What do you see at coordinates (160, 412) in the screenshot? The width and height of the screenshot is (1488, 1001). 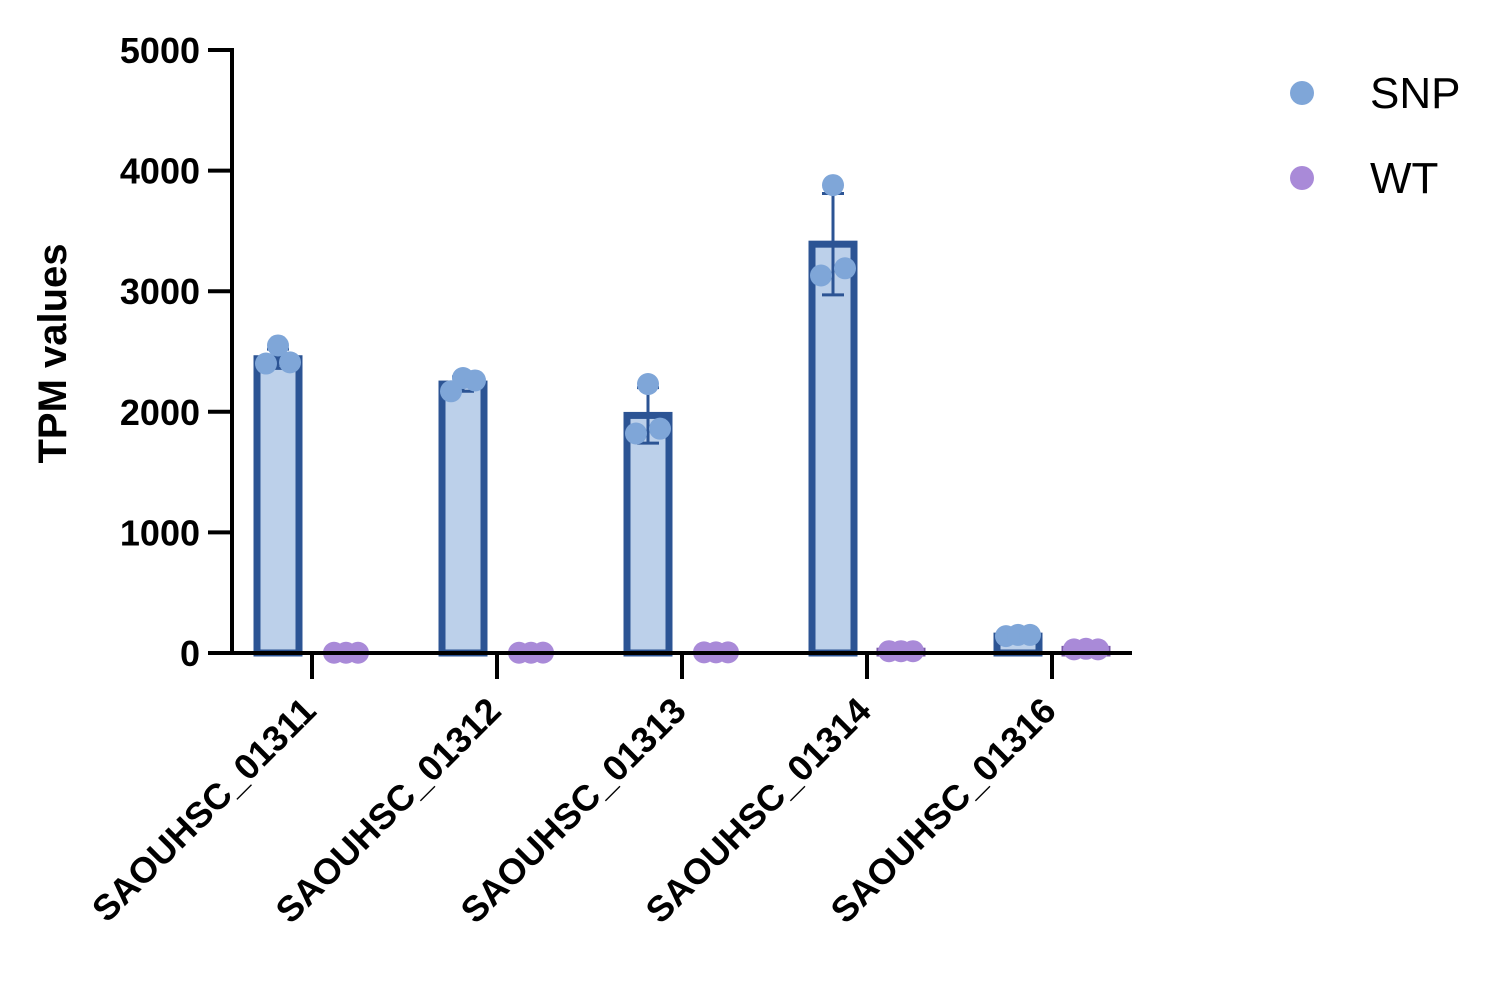 I see `y-tick-label-2: 2000` at bounding box center [160, 412].